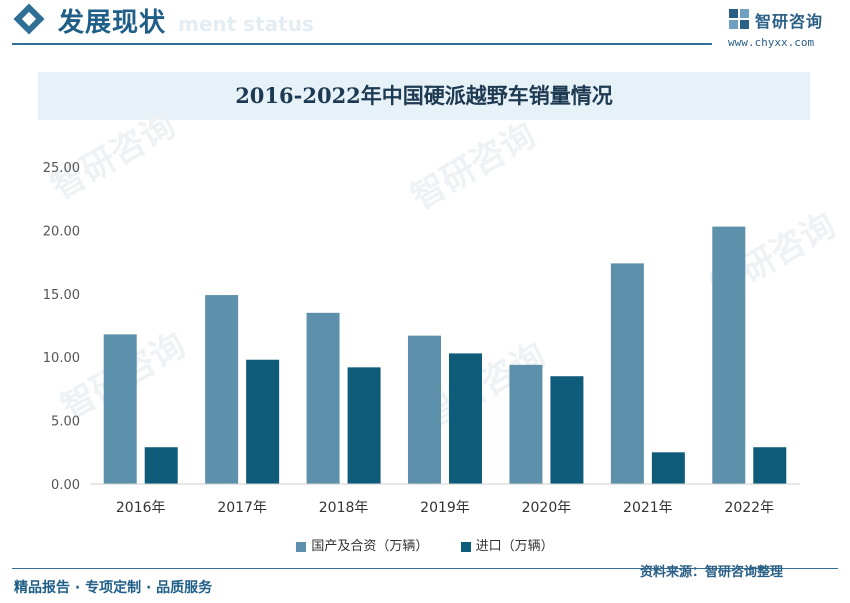 Image resolution: width=850 pixels, height=603 pixels. What do you see at coordinates (712, 572) in the screenshot?
I see `footer-source: 资料来源：智研咨询整理` at bounding box center [712, 572].